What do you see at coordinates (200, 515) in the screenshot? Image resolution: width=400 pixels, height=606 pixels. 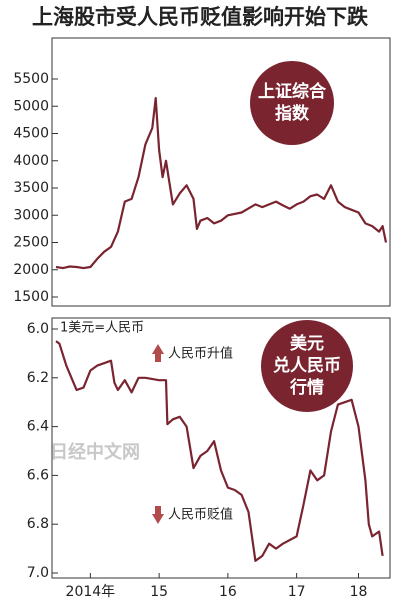 I see `annotation: 人民币贬值` at bounding box center [200, 515].